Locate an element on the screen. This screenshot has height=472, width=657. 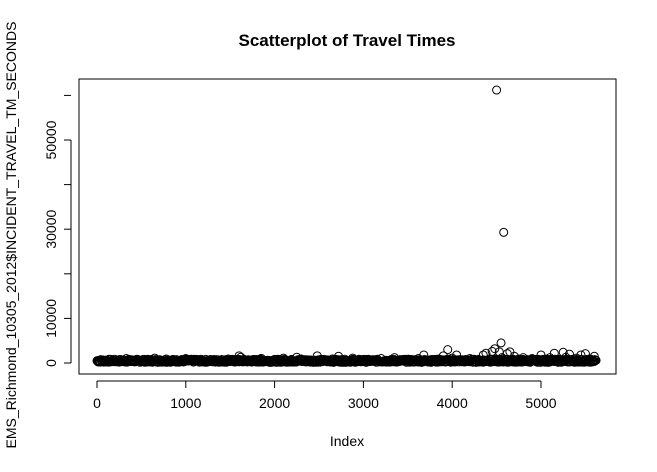
x-tick-label: 2000 is located at coordinates (274, 403).